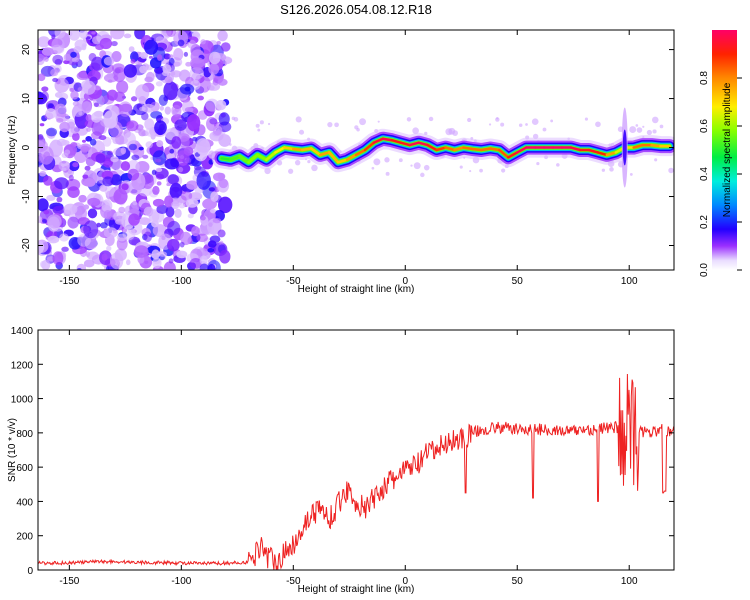 The width and height of the screenshot is (750, 600). I want to click on colorbar-label: Normalized spectral amplitude, so click(727, 149).